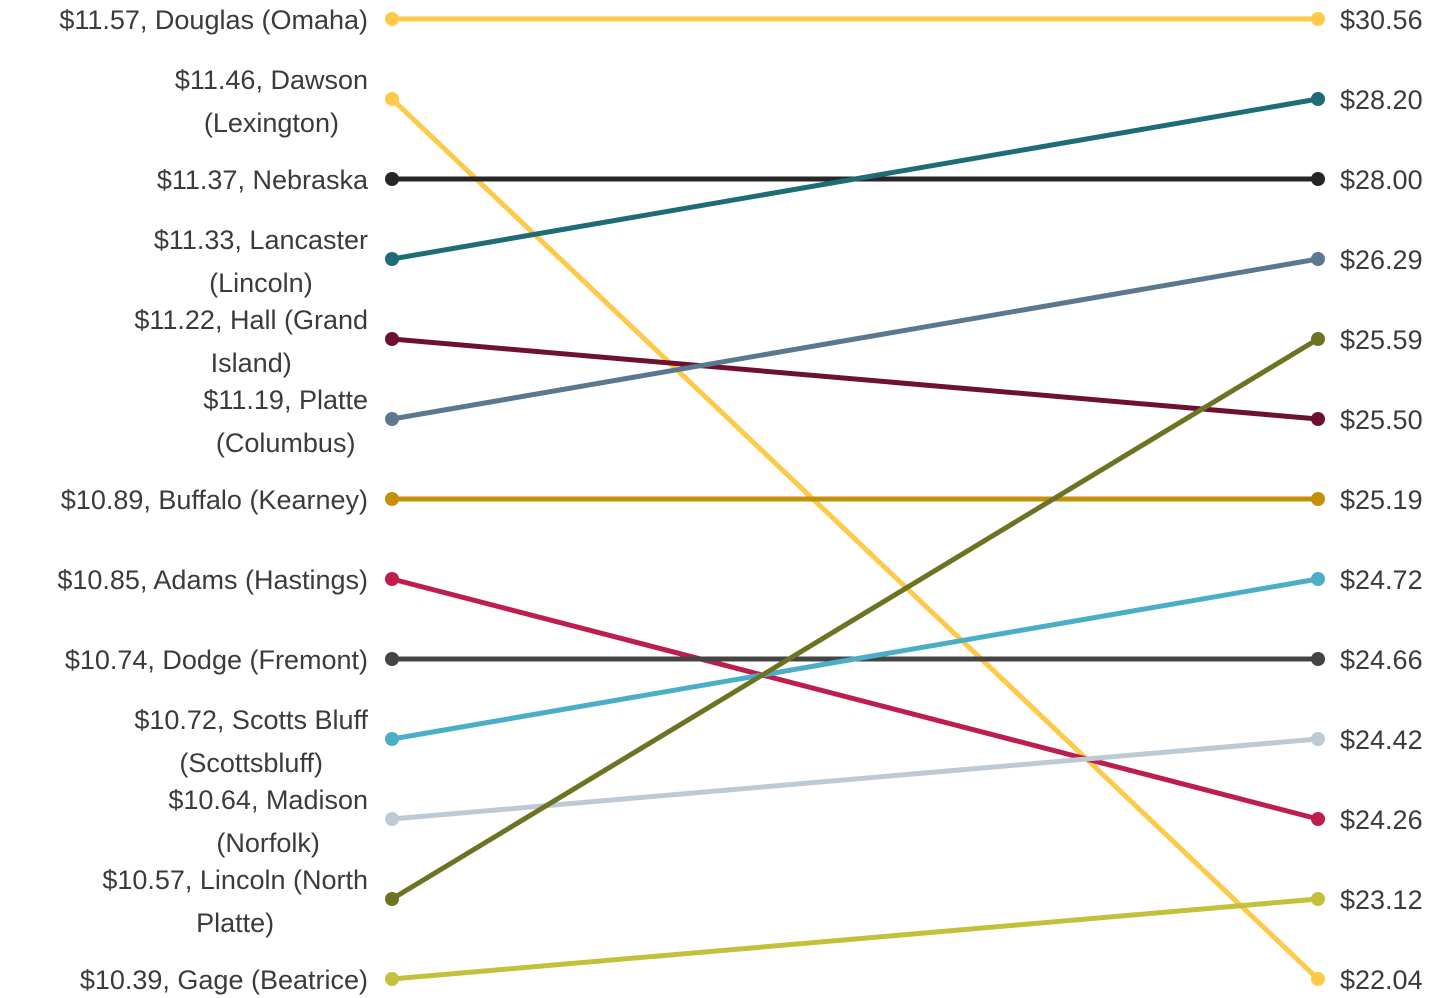  I want to click on left-label-0: $11.57, Douglas (Omaha), so click(213, 20).